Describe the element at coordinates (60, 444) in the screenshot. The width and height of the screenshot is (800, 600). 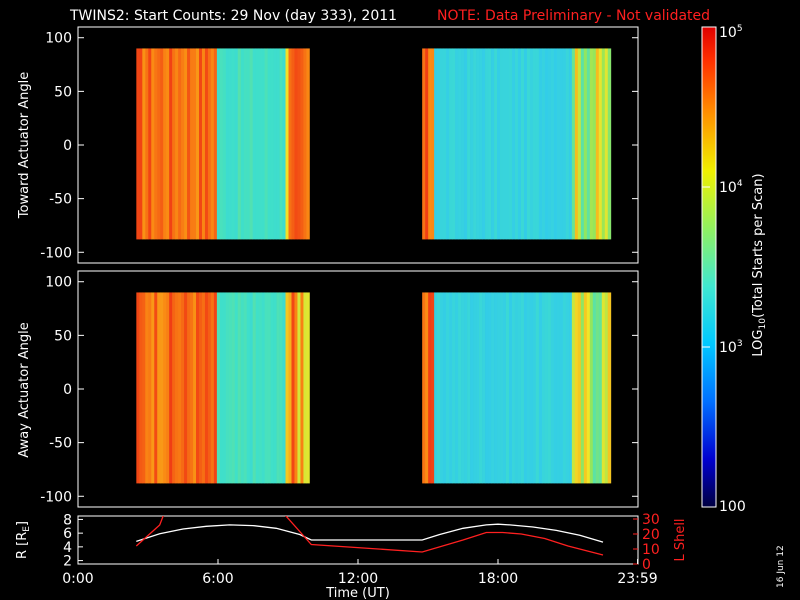
I see `y-tick-label: -50` at that location.